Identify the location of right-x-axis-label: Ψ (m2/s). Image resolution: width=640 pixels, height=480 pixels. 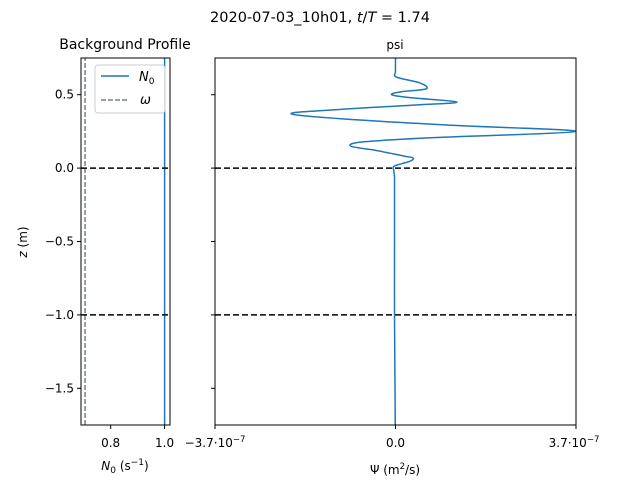
(395, 469).